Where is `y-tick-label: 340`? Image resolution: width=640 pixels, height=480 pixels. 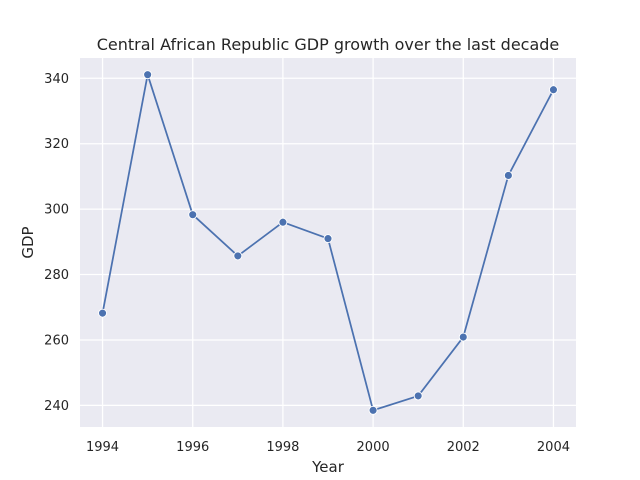
y-tick-label: 340 is located at coordinates (56, 79).